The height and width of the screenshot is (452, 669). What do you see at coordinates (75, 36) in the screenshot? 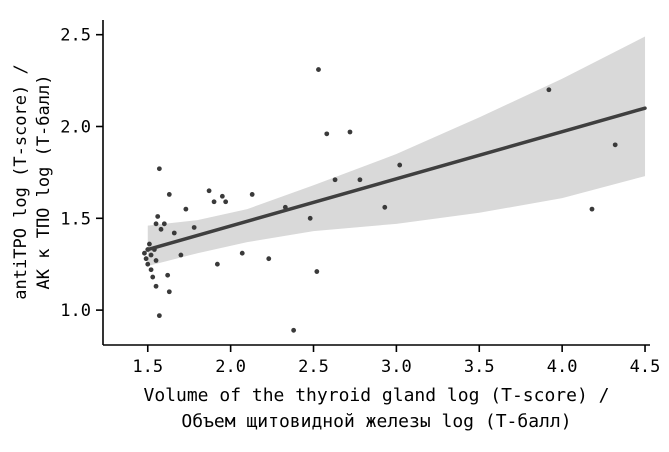
I see `y-tick-label: 2.5` at bounding box center [75, 36].